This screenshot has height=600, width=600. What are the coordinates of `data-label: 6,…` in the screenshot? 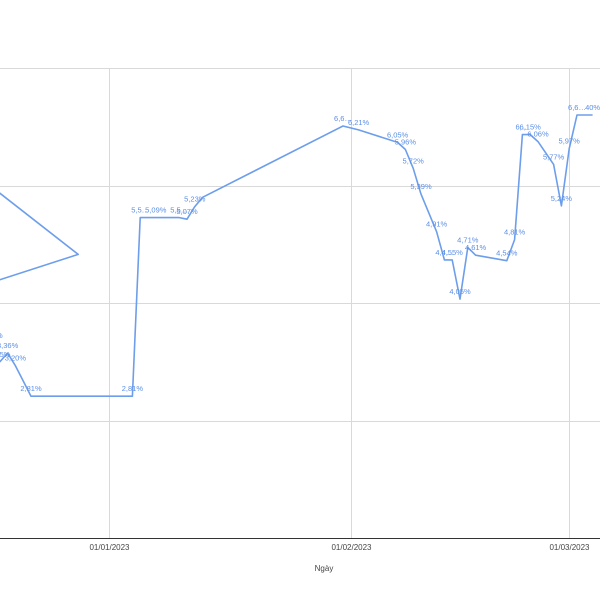 It's located at (523, 127).